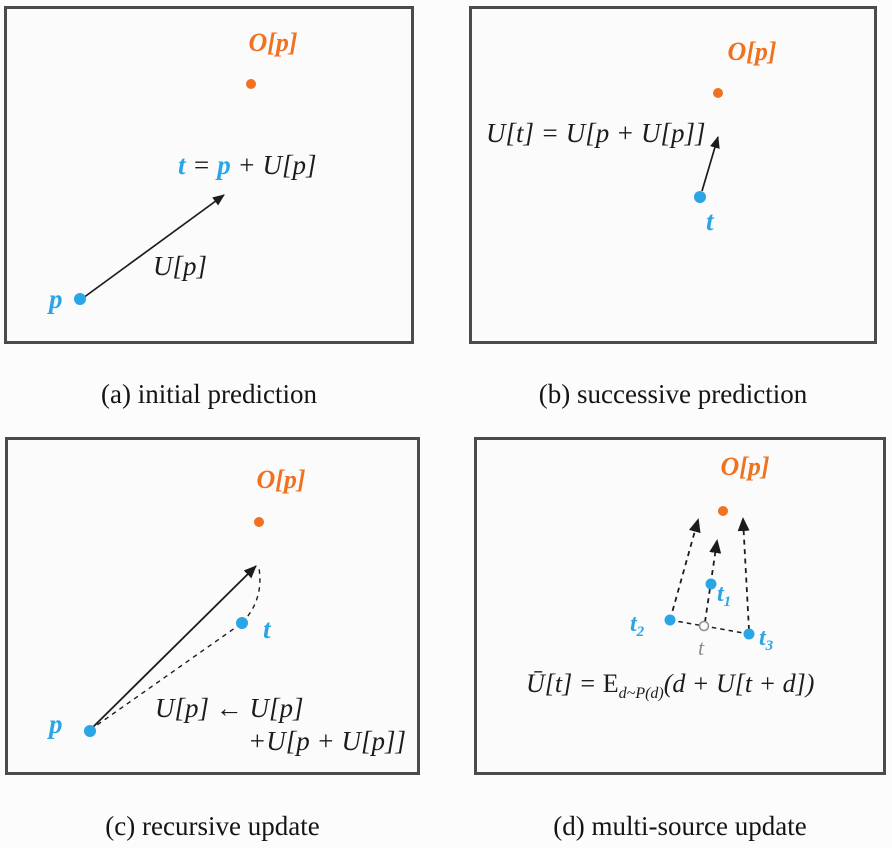 The image size is (892, 848). Describe the element at coordinates (727, 602) in the screenshot. I see `t1-sub: 1` at that location.